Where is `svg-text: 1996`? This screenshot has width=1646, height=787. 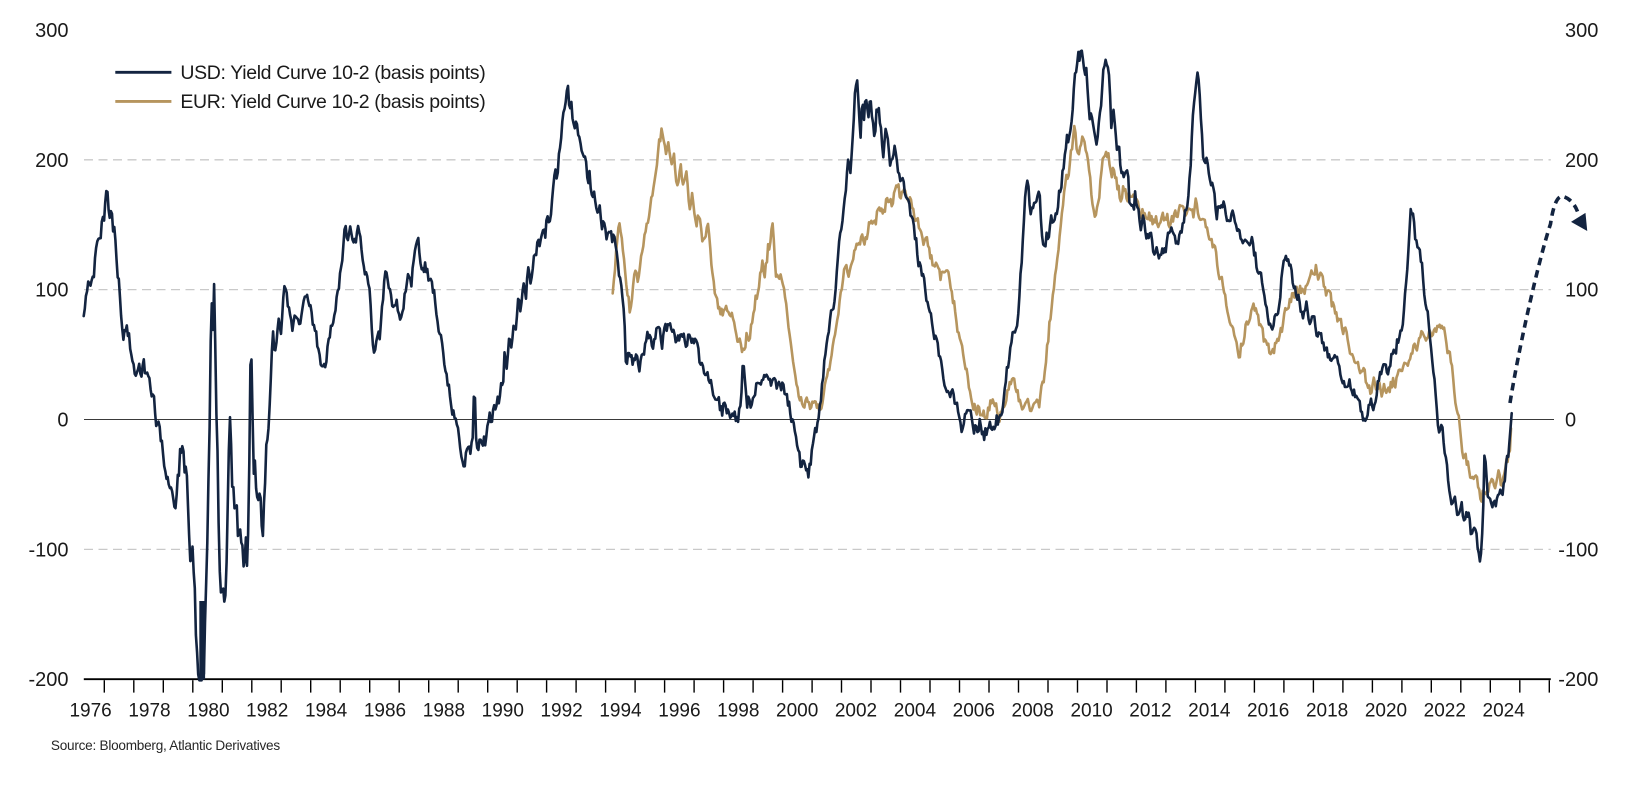 svg-text: 1996 is located at coordinates (679, 711).